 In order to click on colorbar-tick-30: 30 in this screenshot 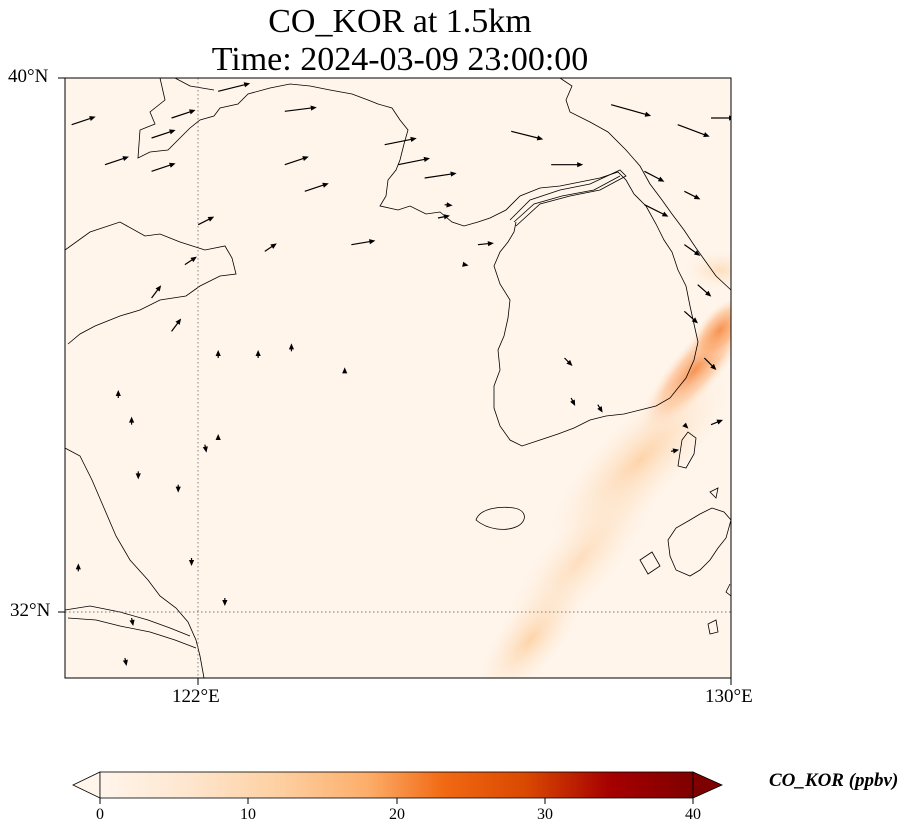, I will do `click(545, 814)`.